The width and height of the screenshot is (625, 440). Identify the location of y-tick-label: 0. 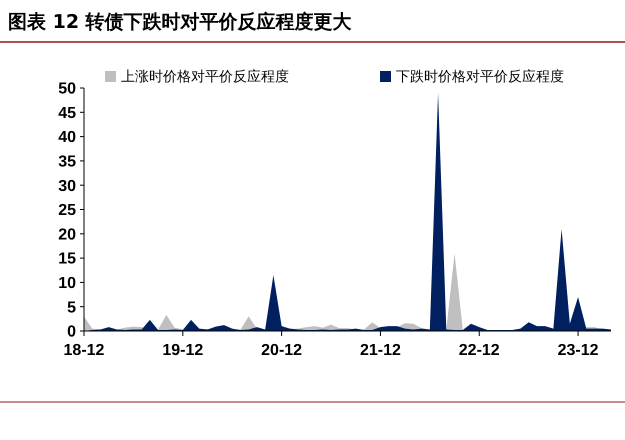
(71, 332).